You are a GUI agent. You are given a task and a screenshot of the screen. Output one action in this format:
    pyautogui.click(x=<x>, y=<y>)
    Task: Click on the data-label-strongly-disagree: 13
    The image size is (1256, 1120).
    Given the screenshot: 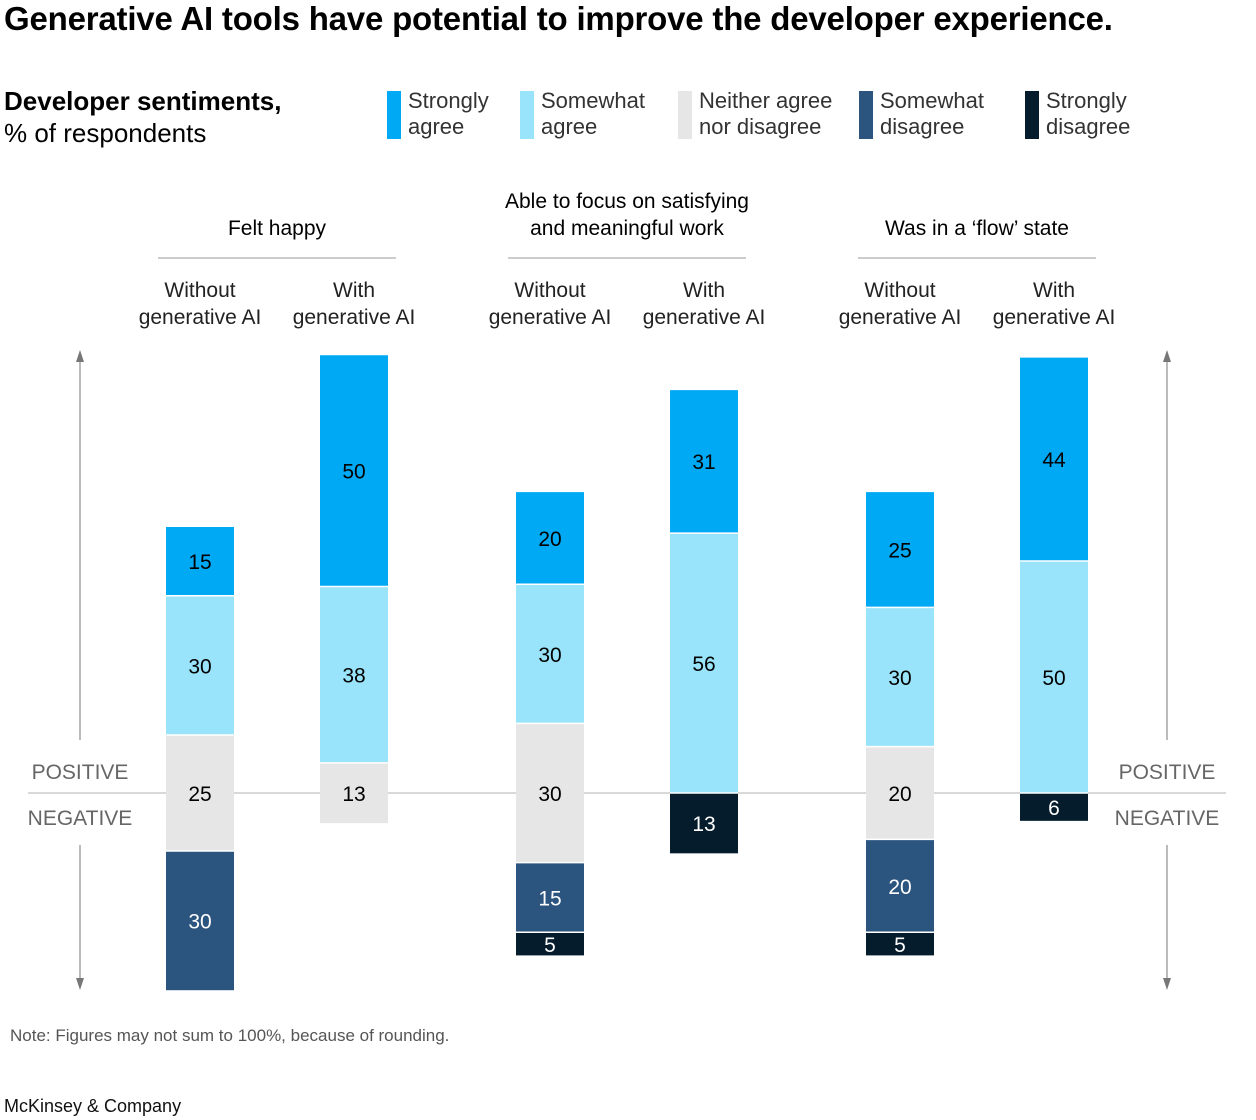 What is the action you would take?
    pyautogui.click(x=703, y=824)
    